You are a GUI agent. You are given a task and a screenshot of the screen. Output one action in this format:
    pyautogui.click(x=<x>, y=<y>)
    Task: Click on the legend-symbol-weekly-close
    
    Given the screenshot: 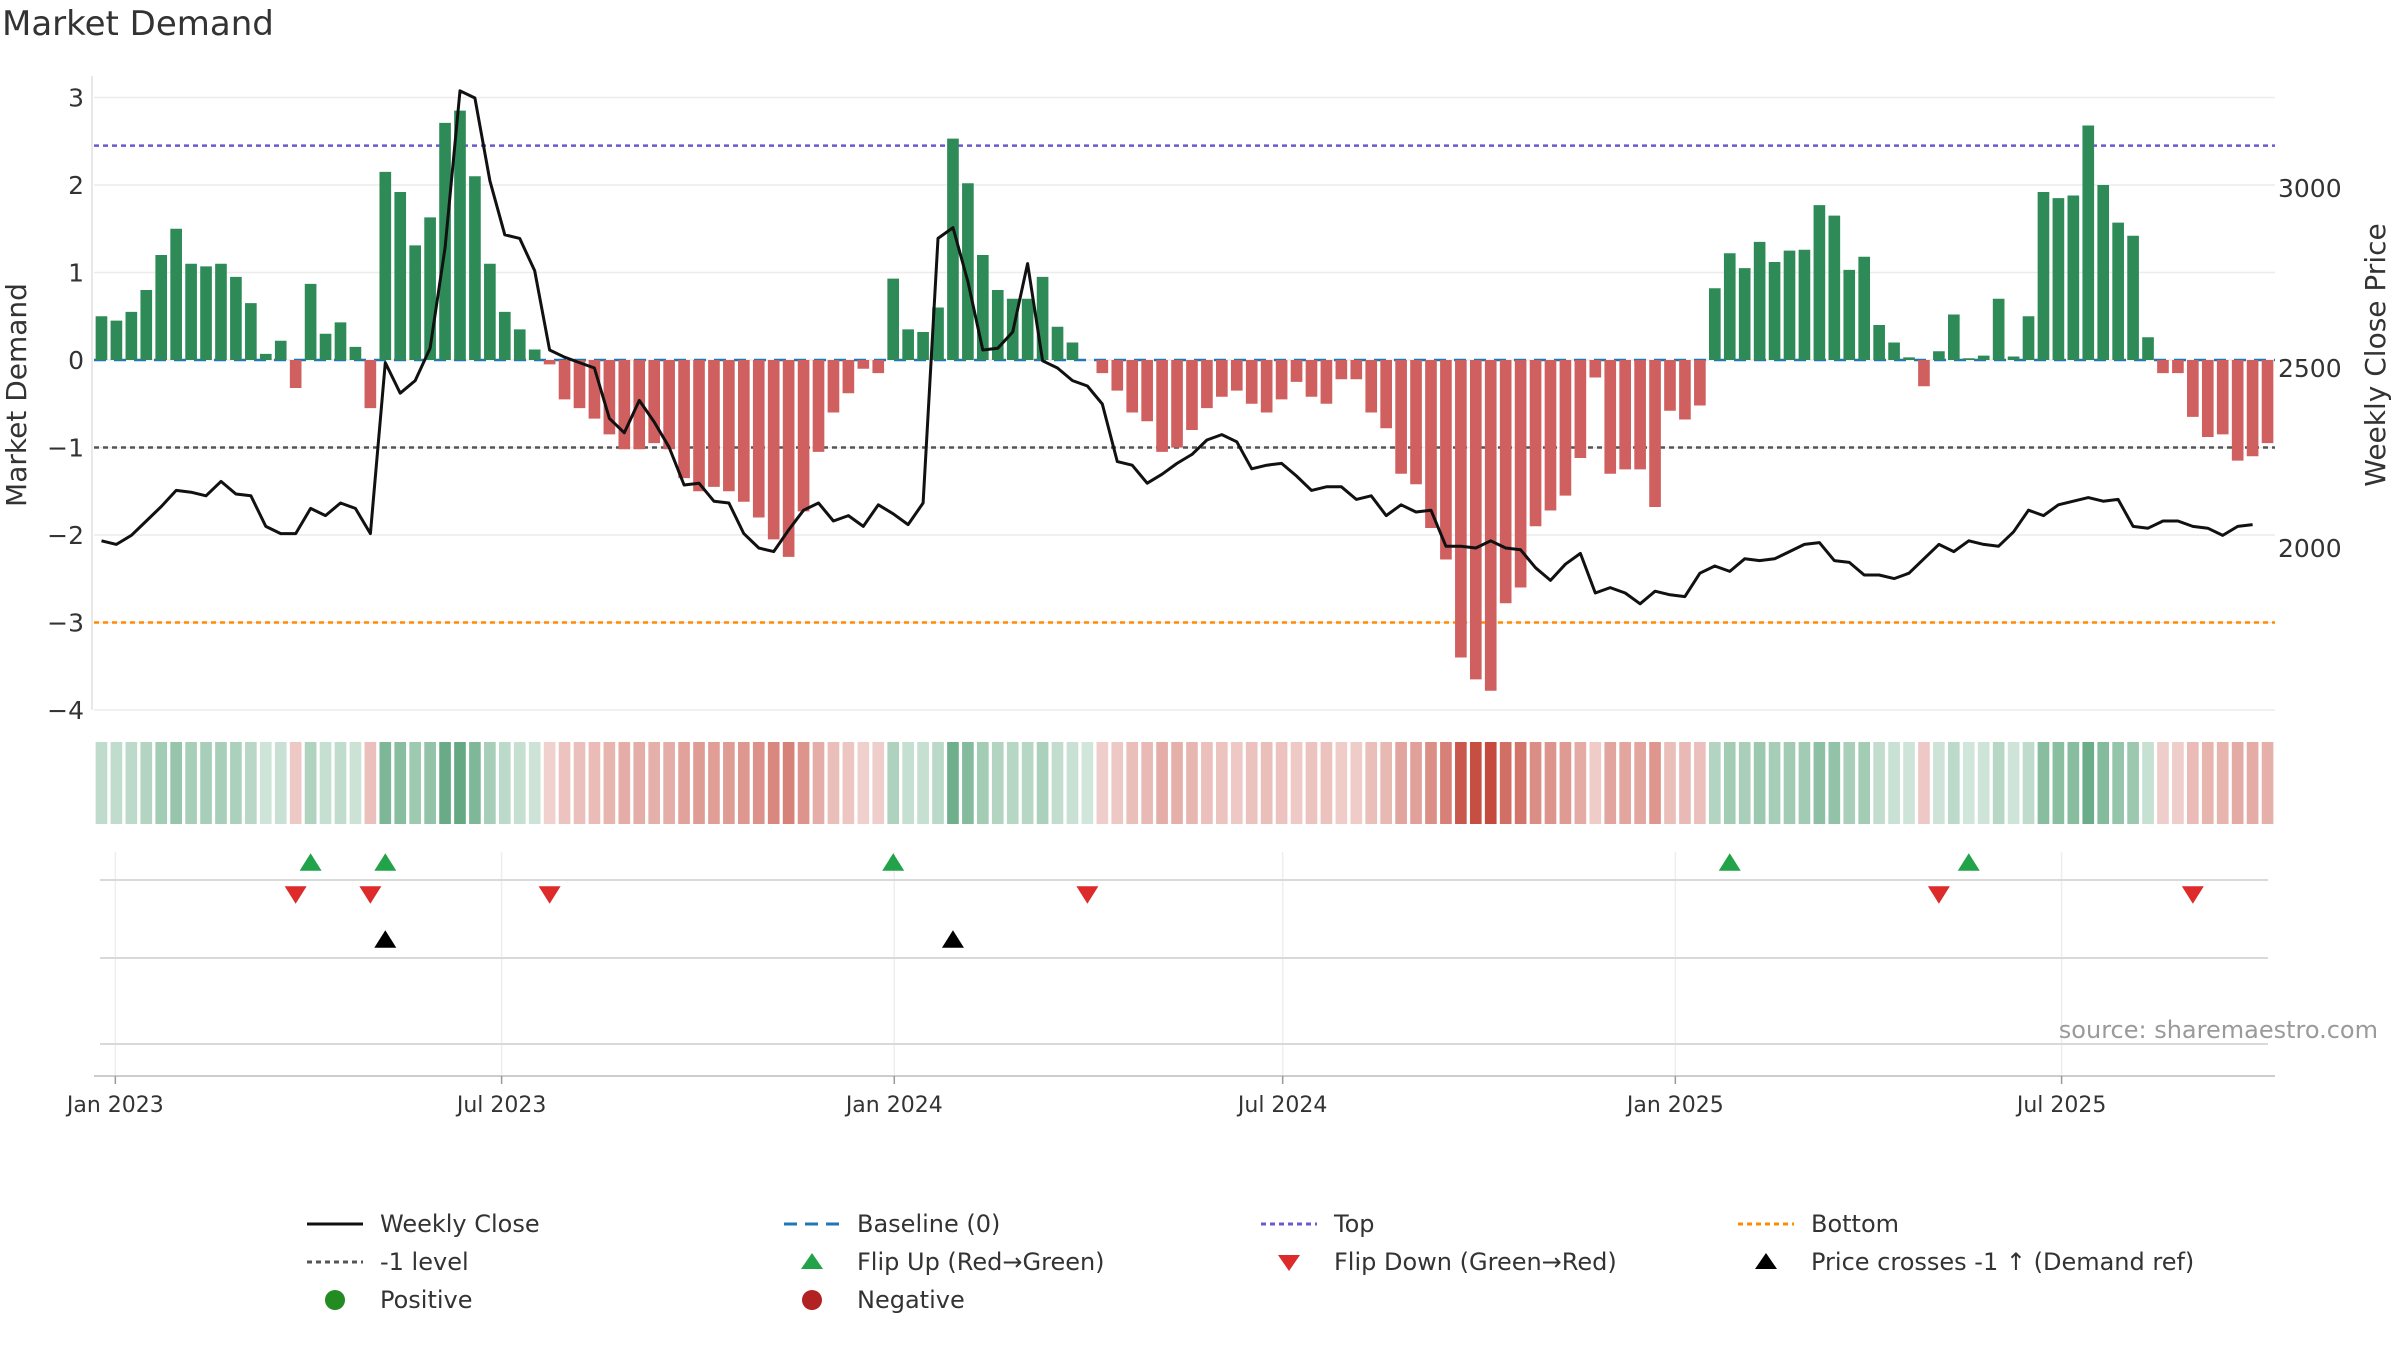 What is the action you would take?
    pyautogui.click(x=335, y=1224)
    